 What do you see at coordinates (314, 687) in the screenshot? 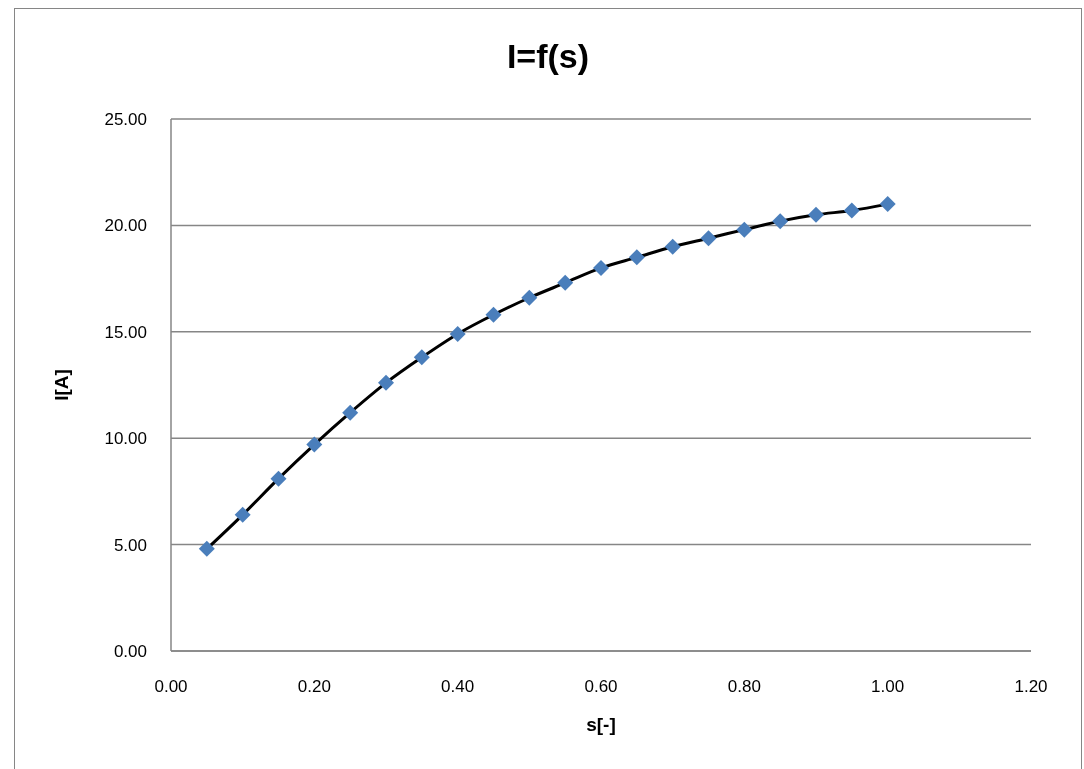
I see `x-tick-label: 0.20` at bounding box center [314, 687].